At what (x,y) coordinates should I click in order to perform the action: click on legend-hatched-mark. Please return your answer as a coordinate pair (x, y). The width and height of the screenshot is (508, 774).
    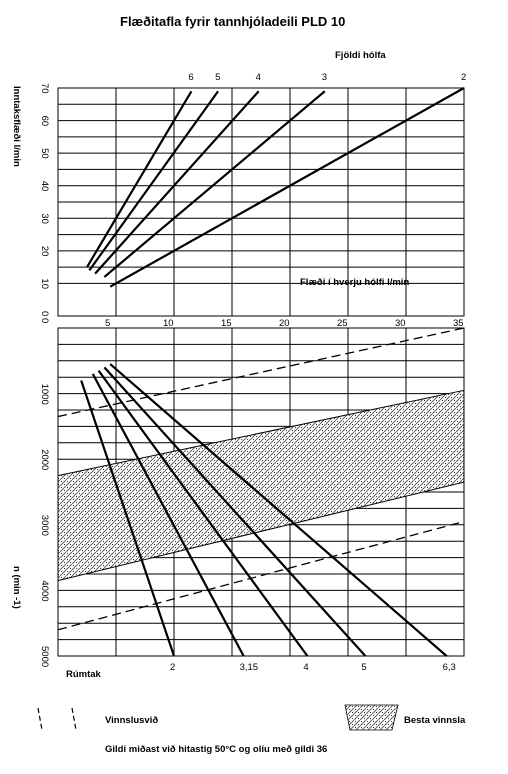
    Looking at the image, I should click on (371, 717).